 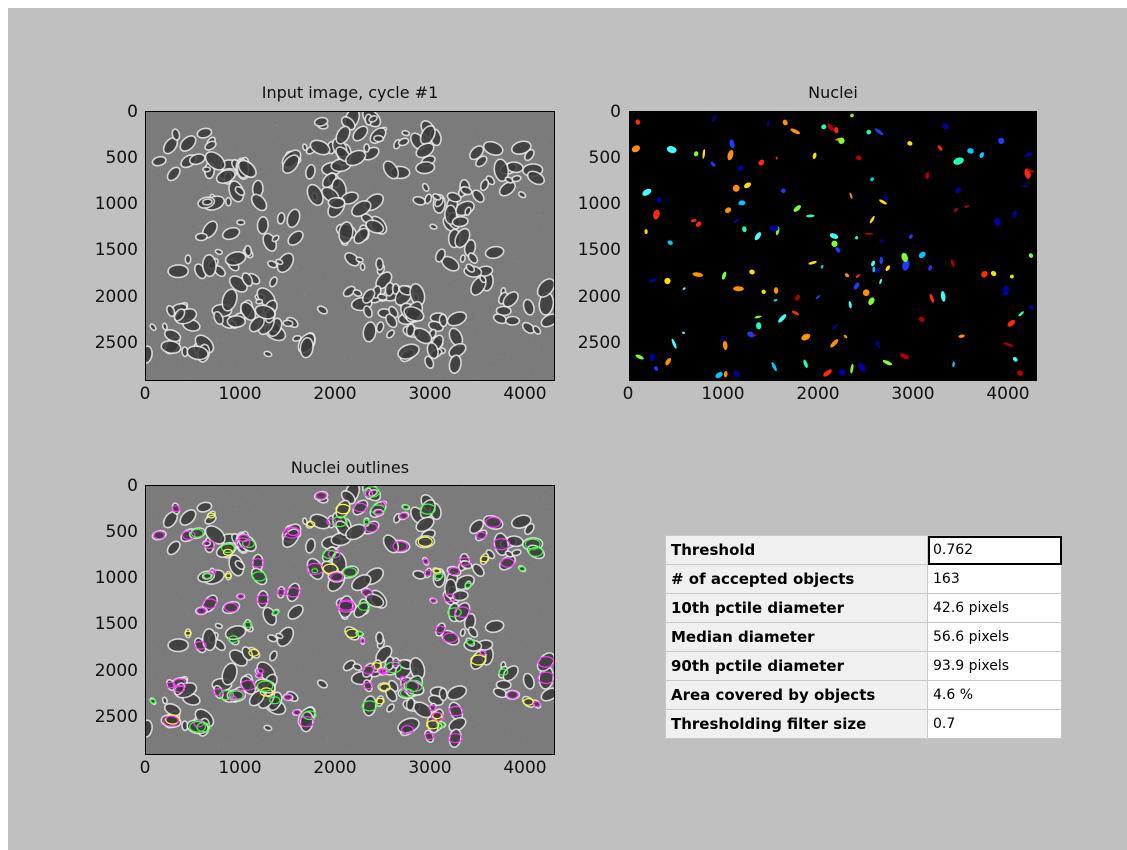 I want to click on table-row: Area covered by objects 4.6 %, so click(x=863, y=695).